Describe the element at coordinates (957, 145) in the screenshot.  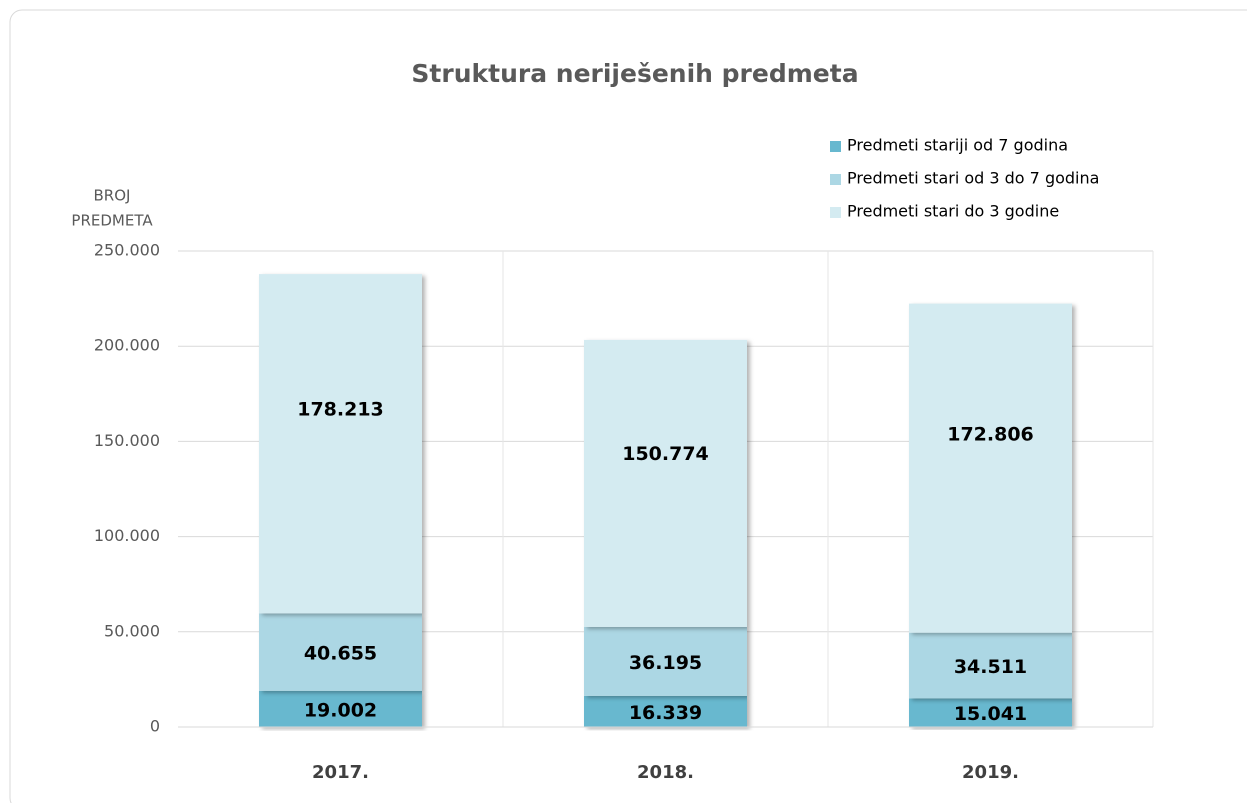
I see `legend-label: Predmeti stariji od 7 godina` at that location.